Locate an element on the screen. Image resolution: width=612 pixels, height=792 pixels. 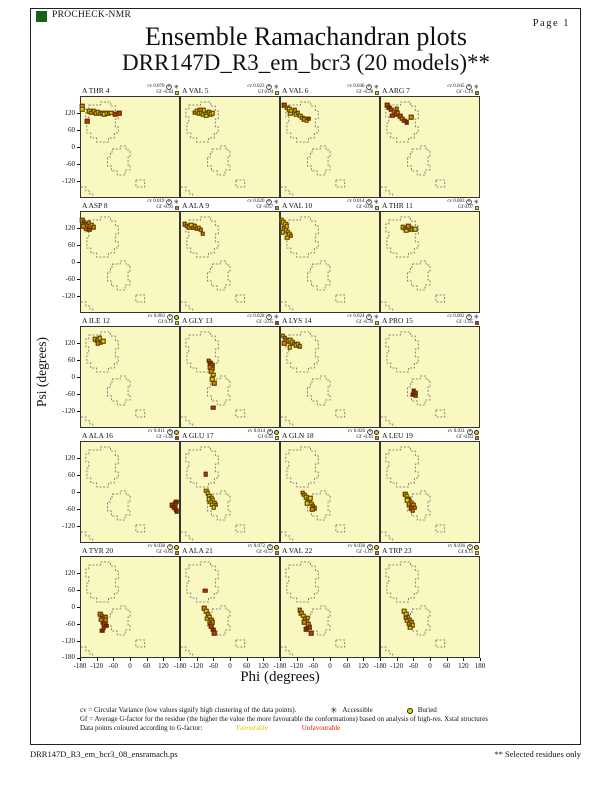
y-tick-label: -120 is located at coordinates (68, 180).